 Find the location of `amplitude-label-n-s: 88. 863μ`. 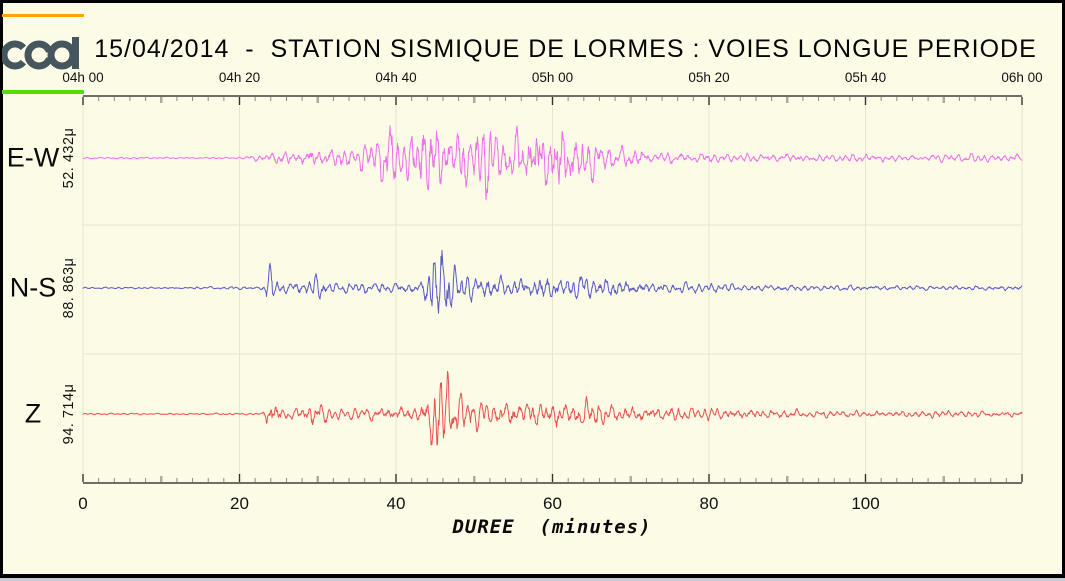

amplitude-label-n-s: 88. 863μ is located at coordinates (69, 288).